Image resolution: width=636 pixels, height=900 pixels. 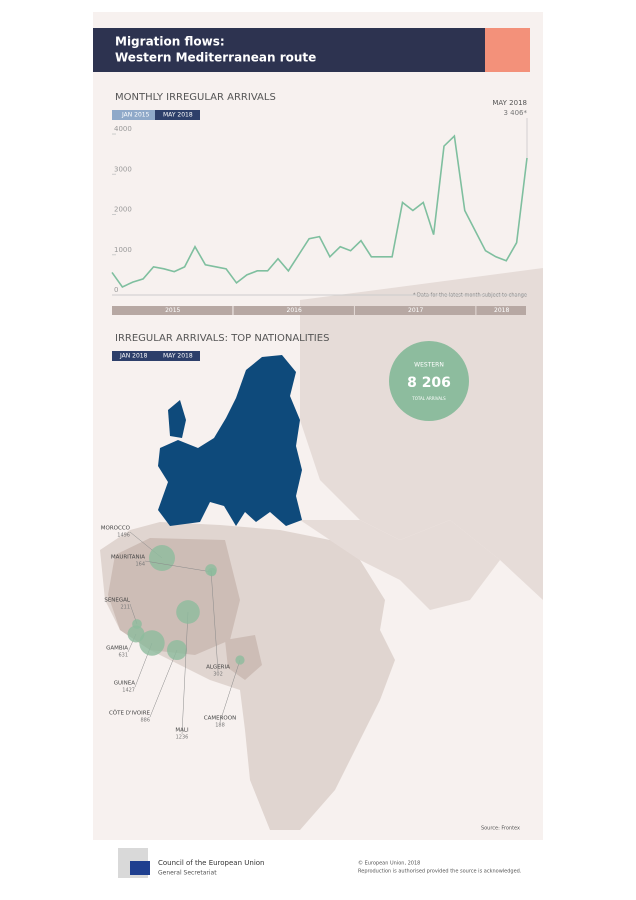 I want to click on country-value: 302, so click(x=218, y=675).